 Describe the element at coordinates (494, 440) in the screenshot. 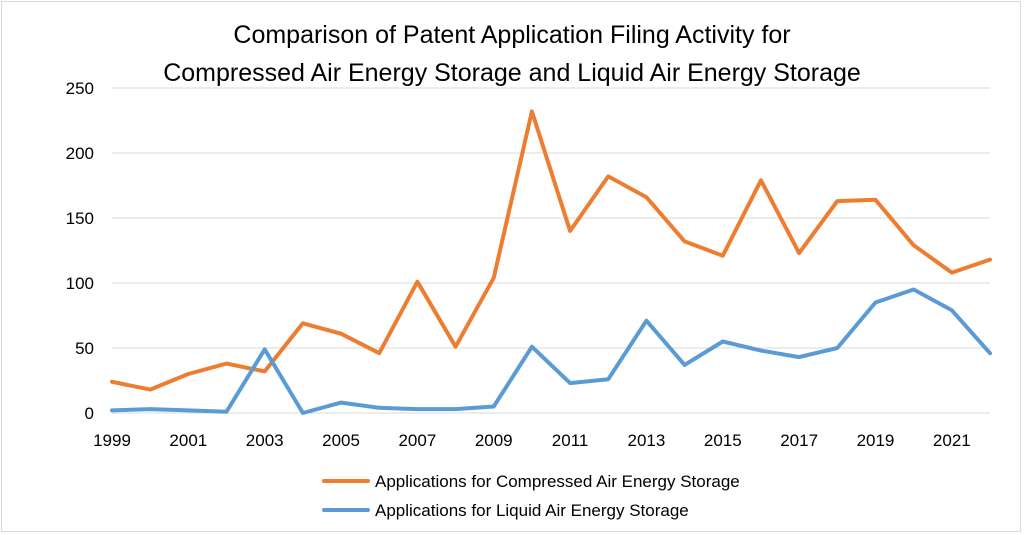

I see `x-tick-label: 2009` at that location.